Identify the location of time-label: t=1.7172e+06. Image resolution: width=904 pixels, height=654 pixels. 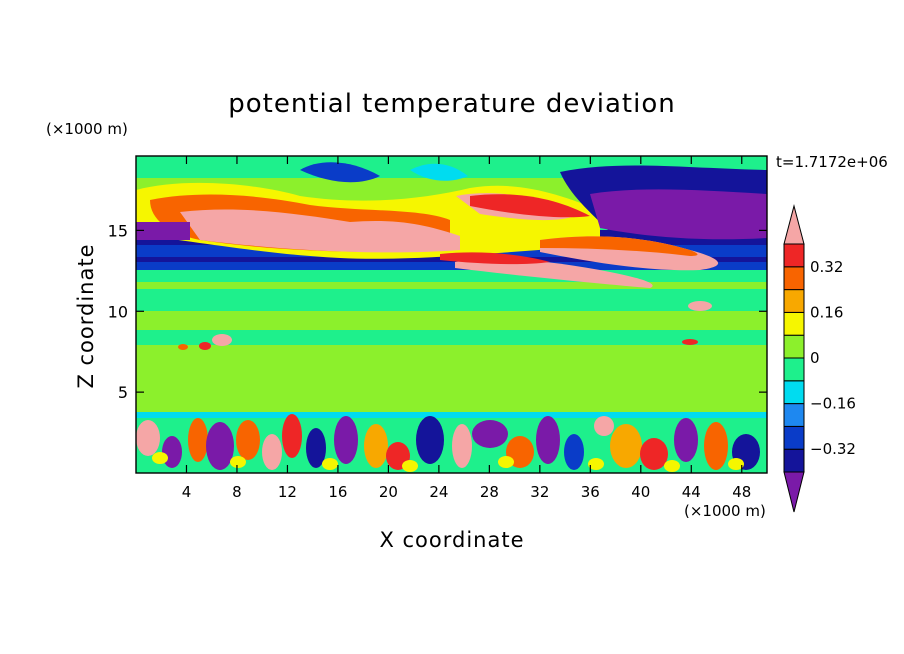
(832, 162).